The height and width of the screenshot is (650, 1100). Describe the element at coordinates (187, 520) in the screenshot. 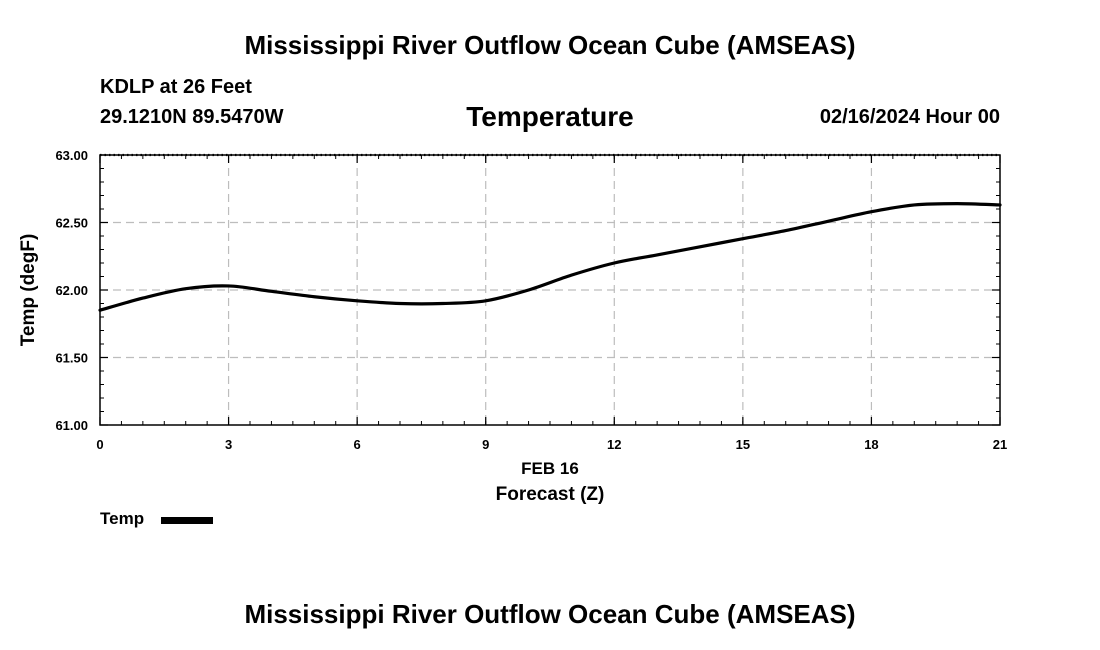

I see `legend-line-swatch` at that location.